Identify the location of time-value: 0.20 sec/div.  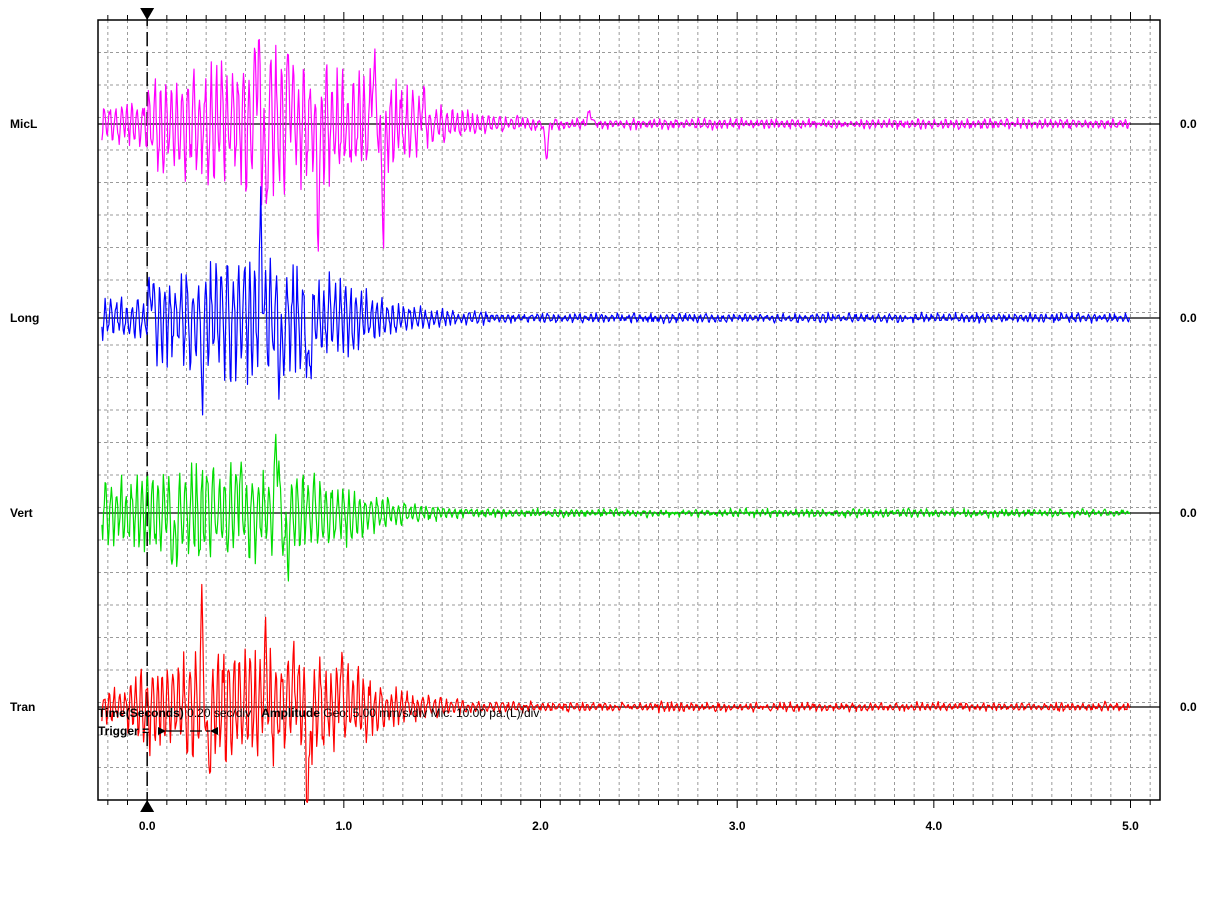
(219, 713).